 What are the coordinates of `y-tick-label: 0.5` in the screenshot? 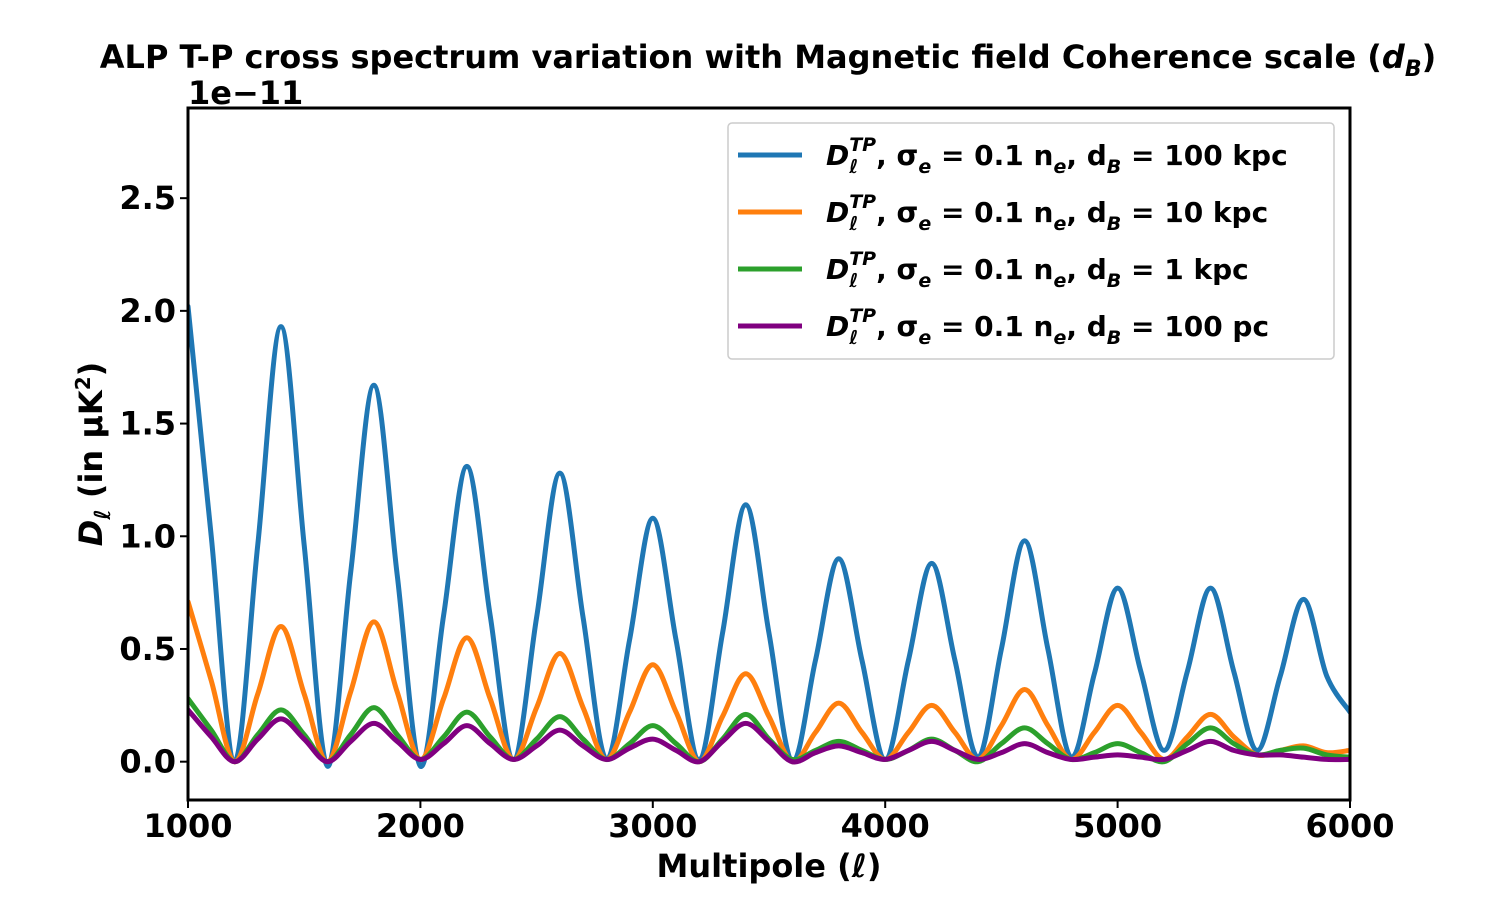 It's located at (147, 649).